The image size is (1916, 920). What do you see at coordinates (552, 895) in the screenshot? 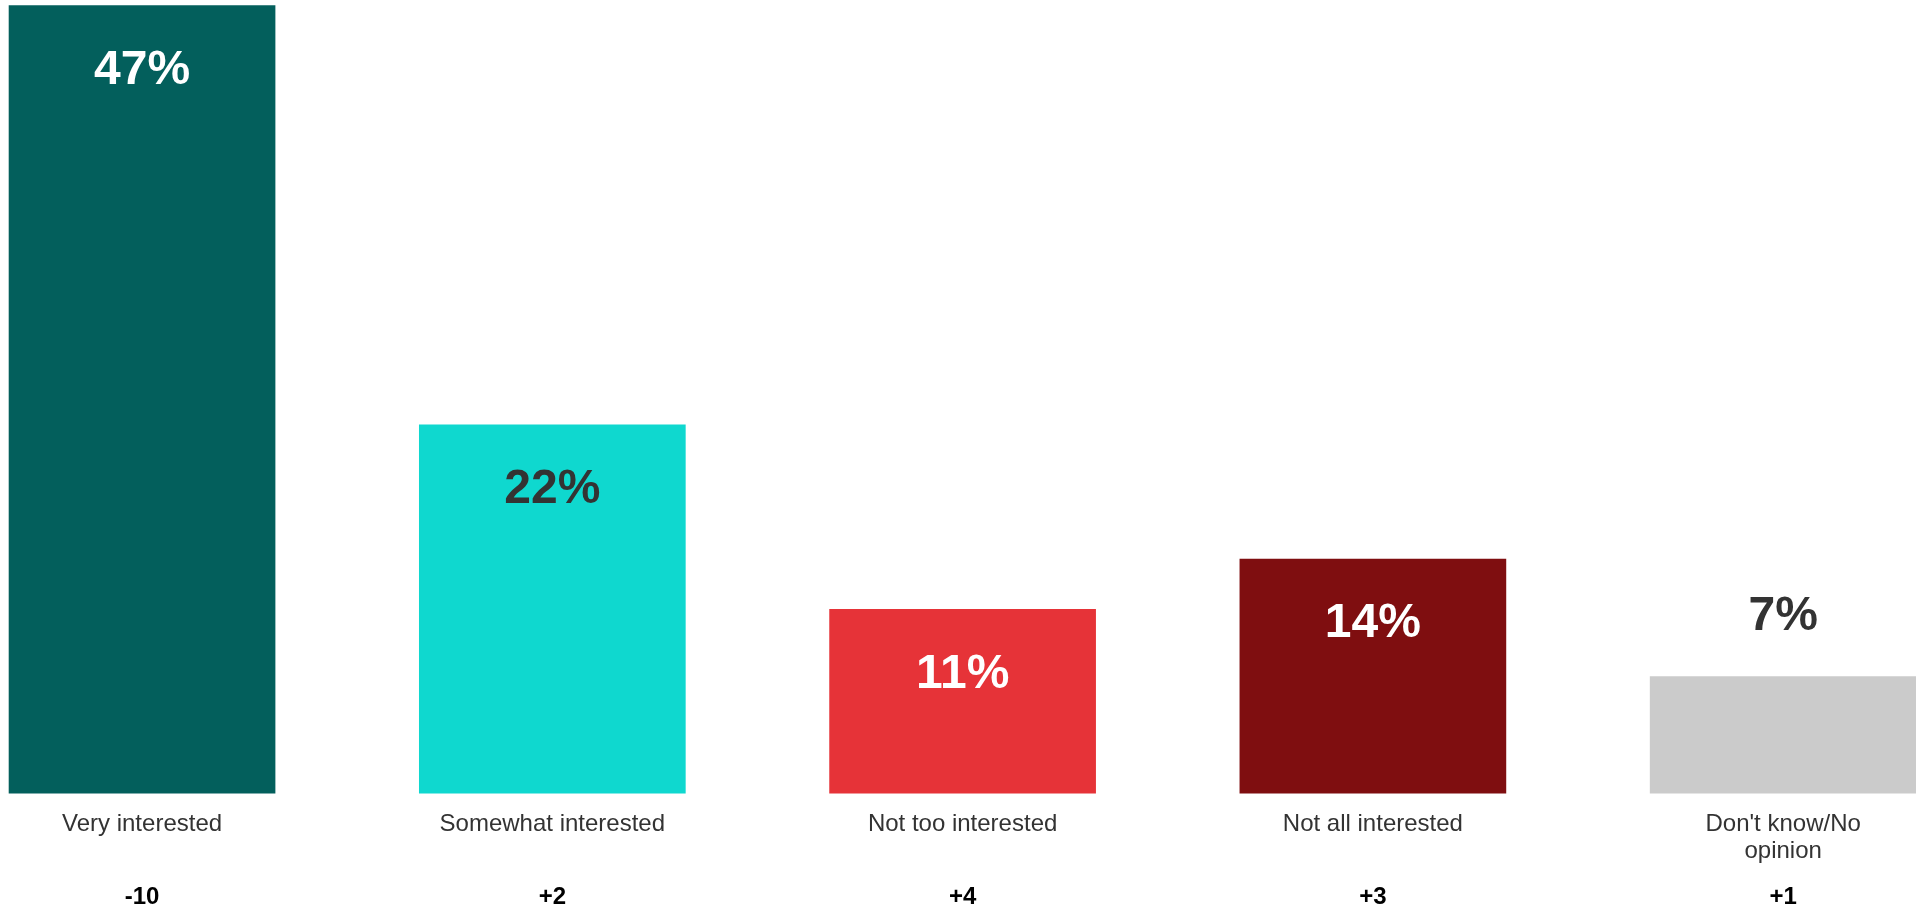
I see `text: +2` at bounding box center [552, 895].